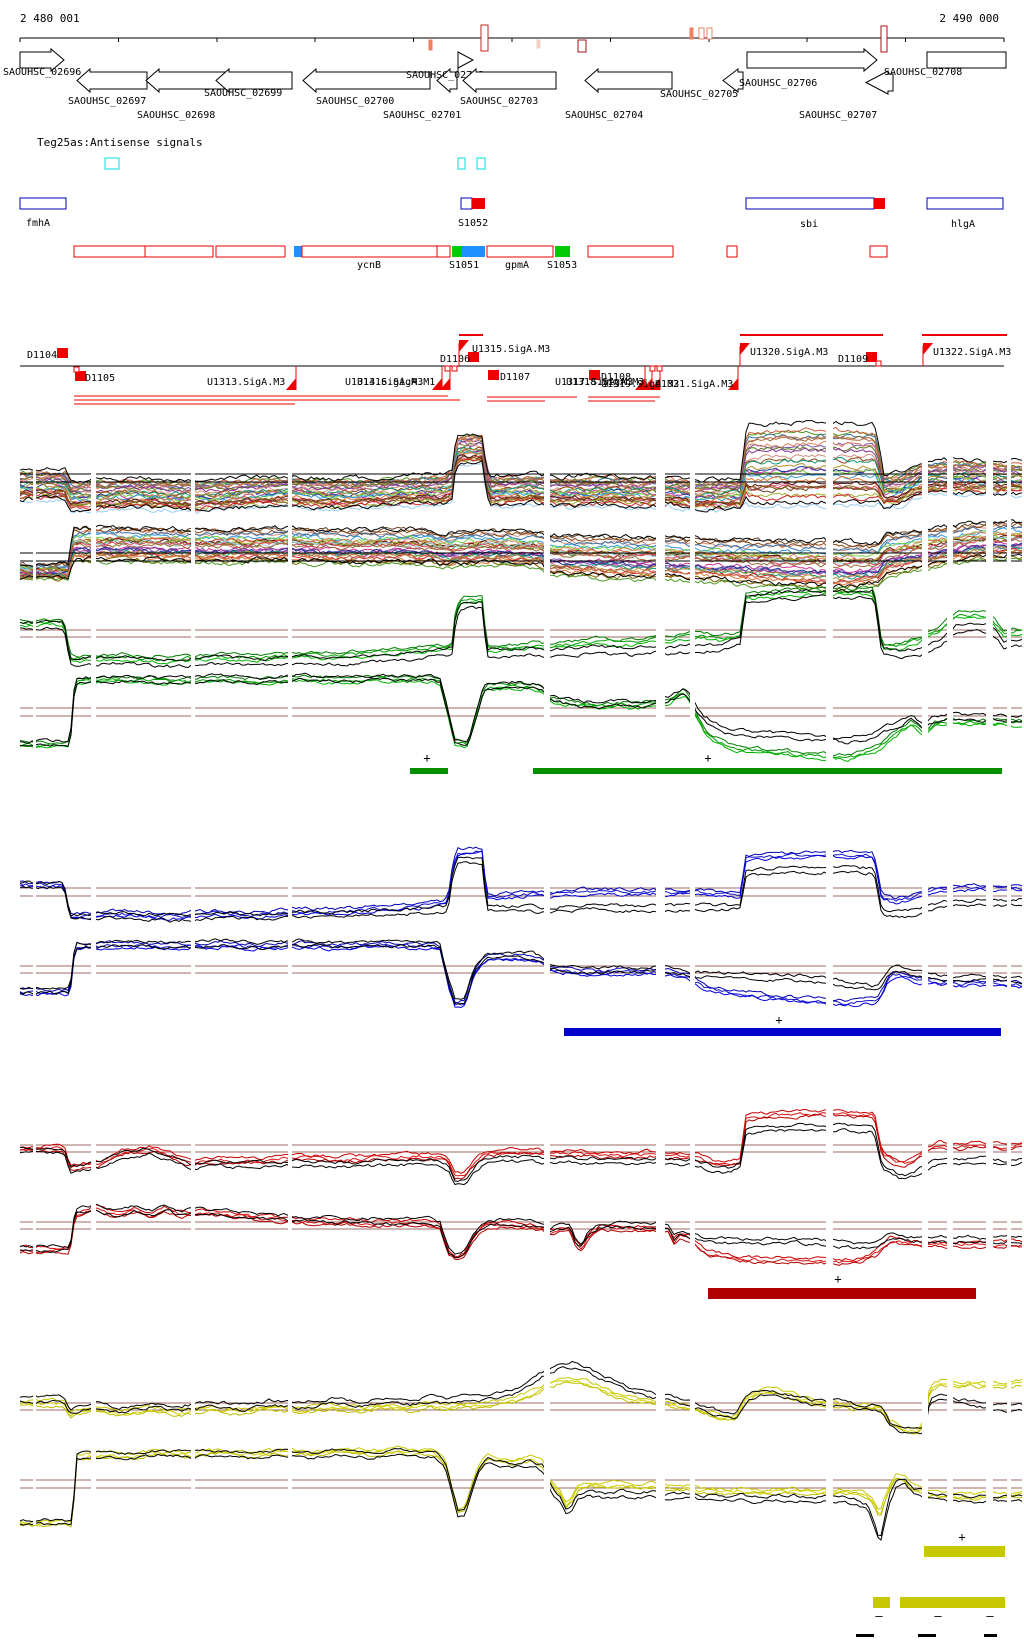 Image resolution: width=1024 pixels, height=1640 pixels. I want to click on tss-flag-U1319.SigA.M3, so click(655, 384).